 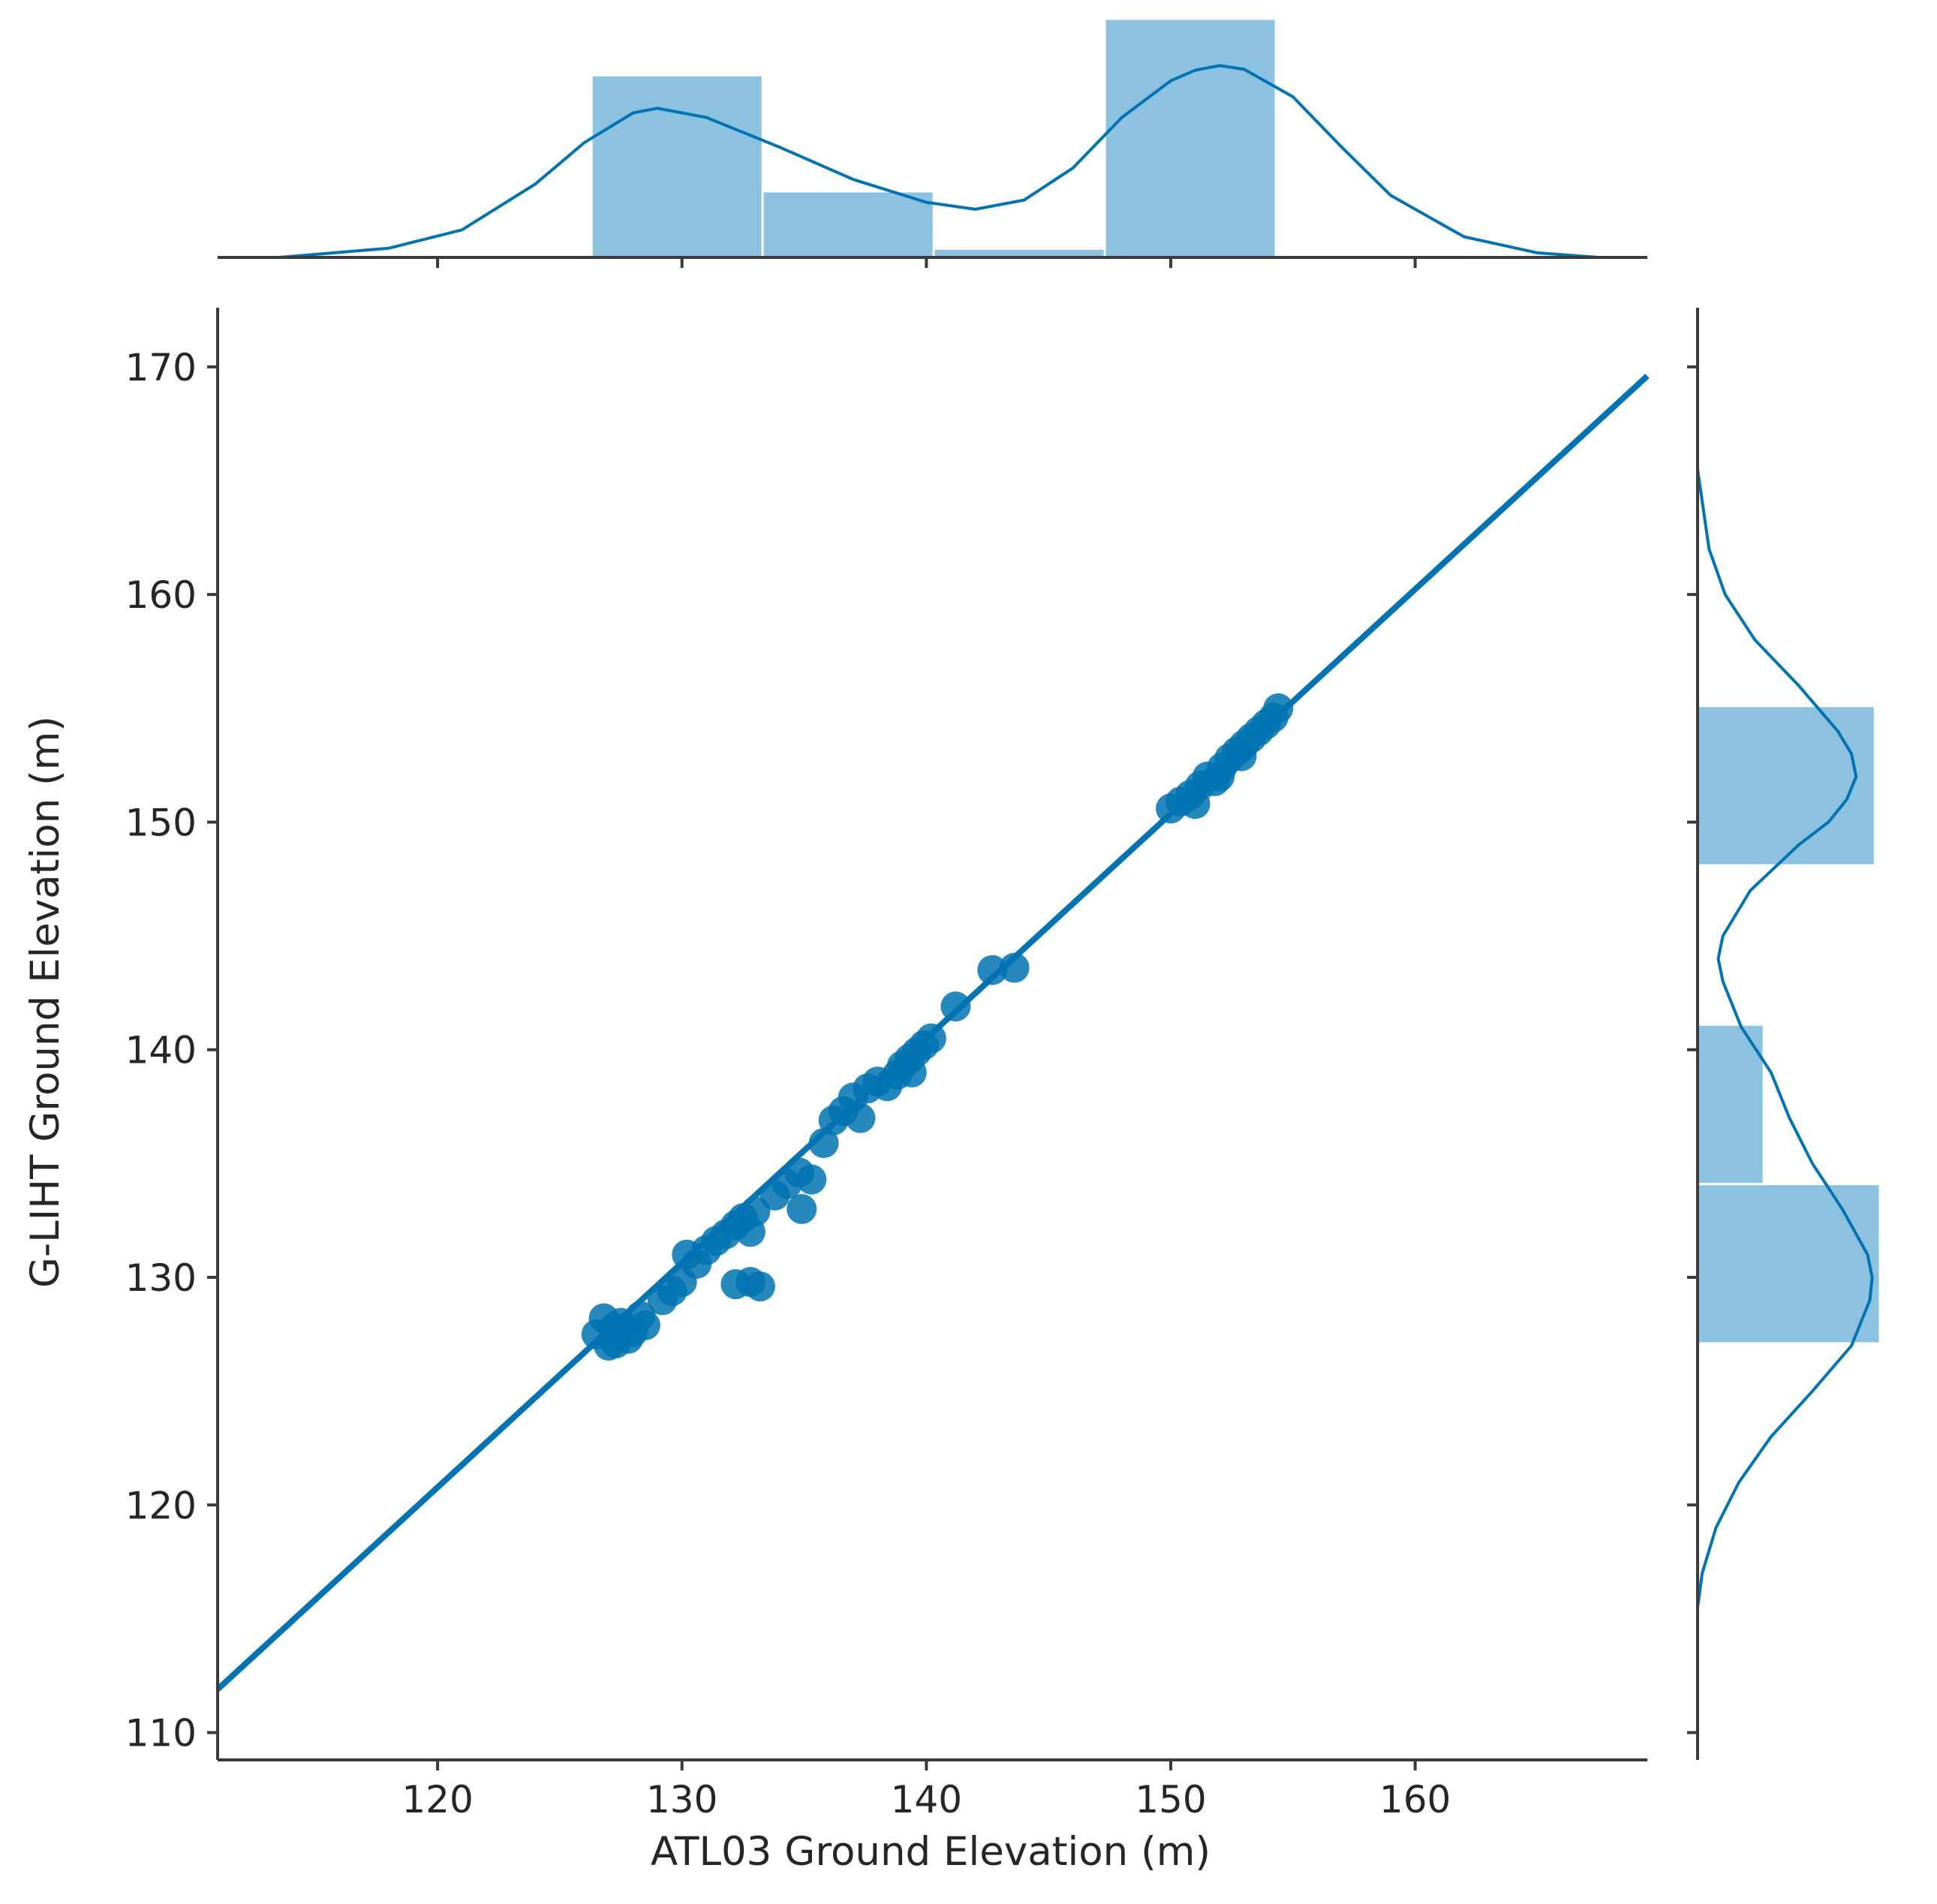 I want to click on x-tick-label: 140, so click(x=926, y=1799).